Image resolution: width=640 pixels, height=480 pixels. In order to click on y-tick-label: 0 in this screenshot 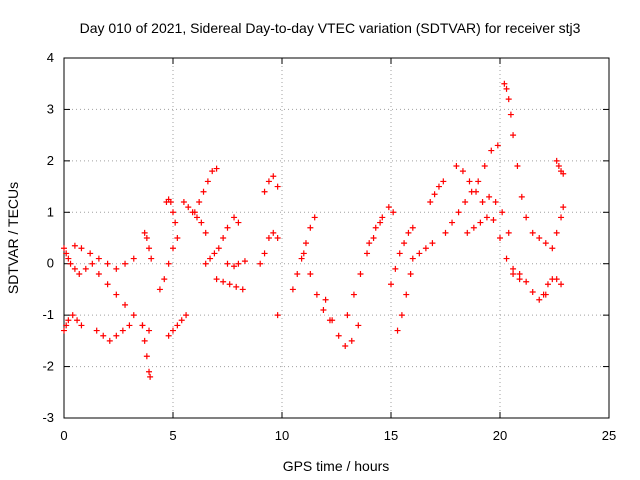, I will do `click(50, 263)`.